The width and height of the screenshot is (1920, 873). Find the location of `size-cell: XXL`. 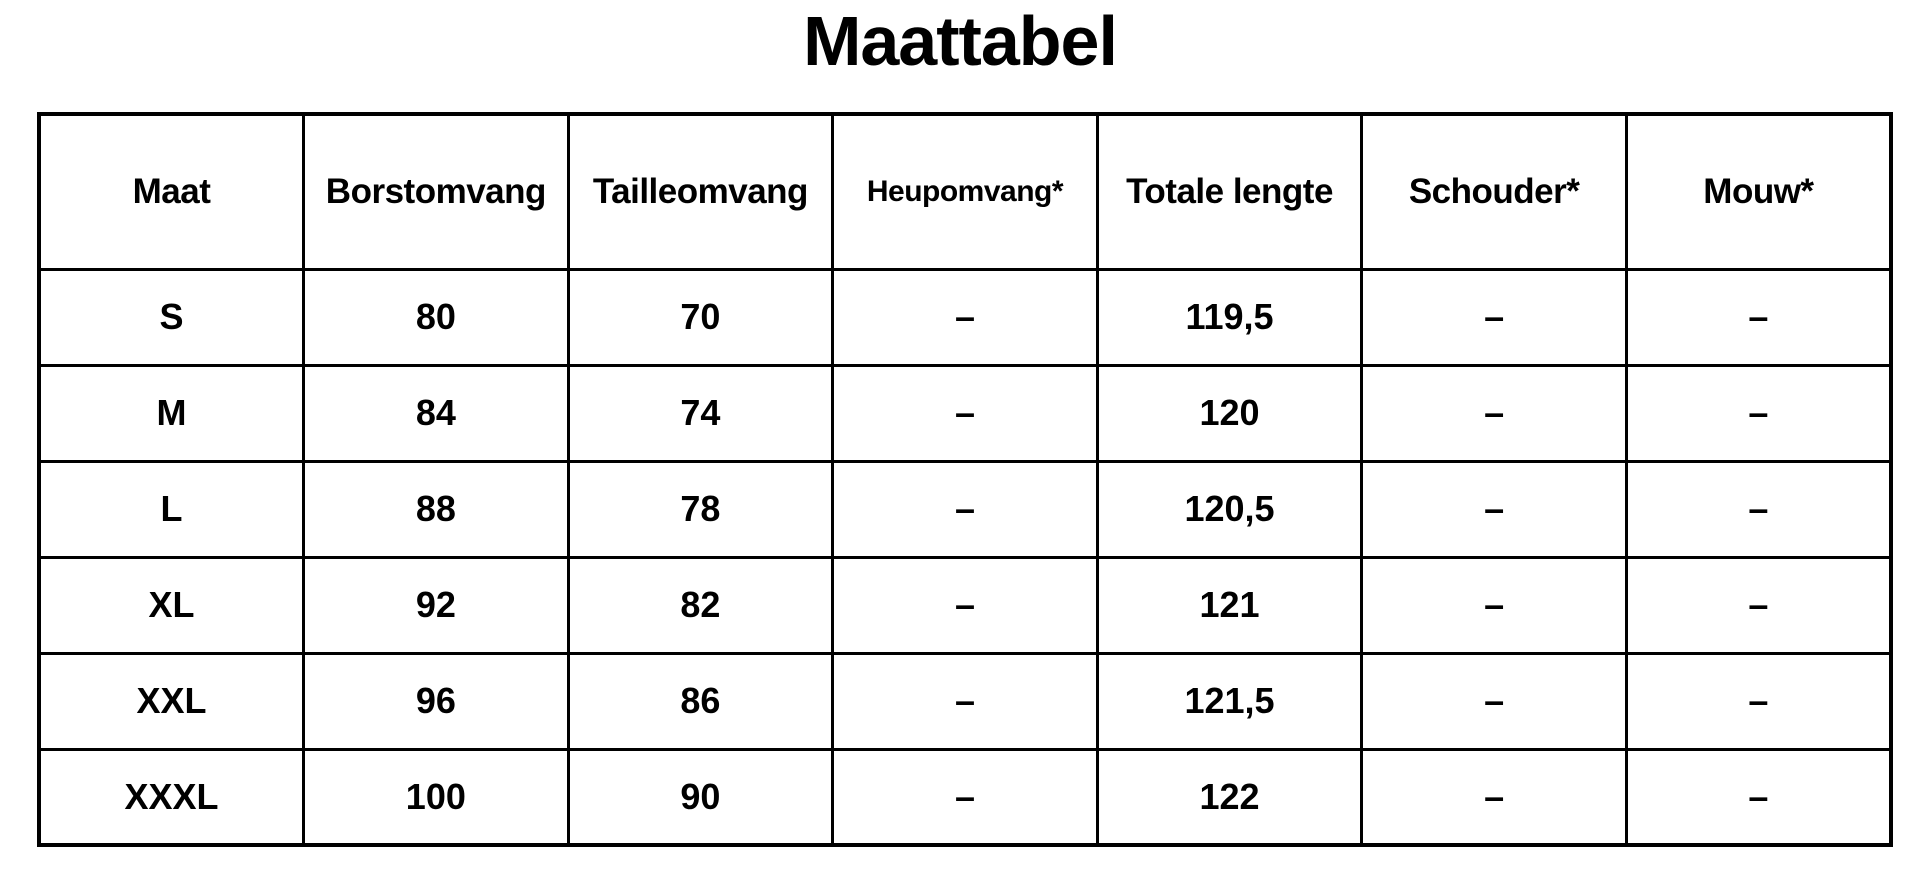

size-cell: XXL is located at coordinates (171, 701).